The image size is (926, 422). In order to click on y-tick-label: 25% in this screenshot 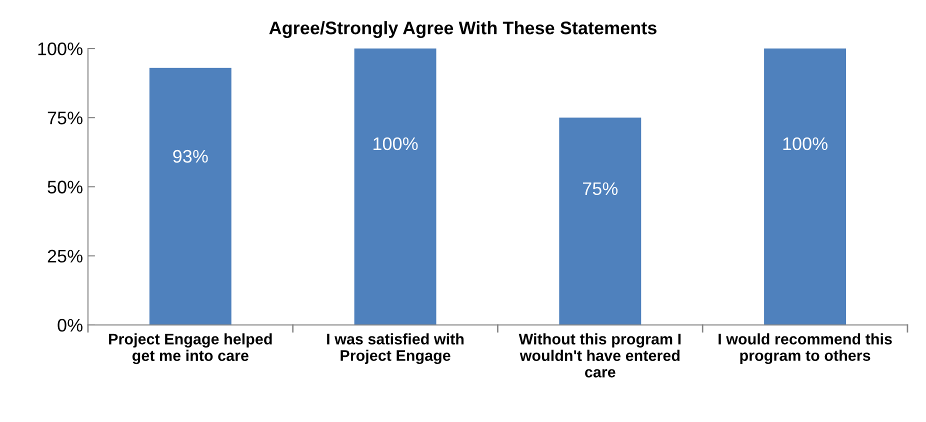, I will do `click(65, 256)`.